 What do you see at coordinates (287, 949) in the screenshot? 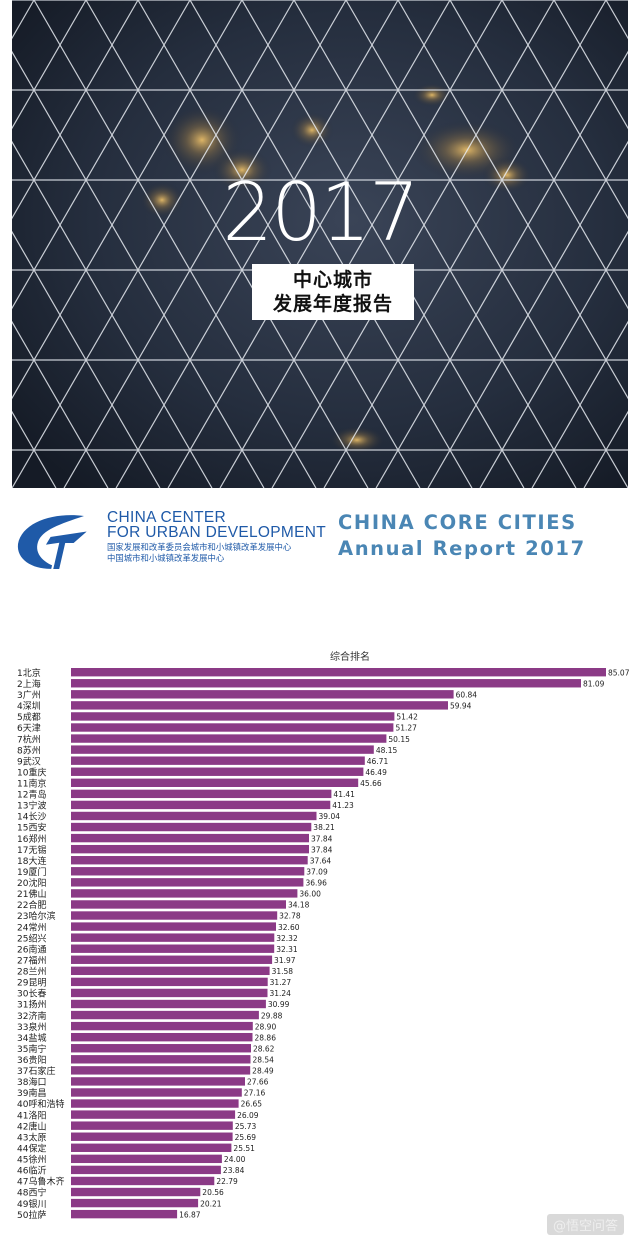
I see `value-label: 32.31` at bounding box center [287, 949].